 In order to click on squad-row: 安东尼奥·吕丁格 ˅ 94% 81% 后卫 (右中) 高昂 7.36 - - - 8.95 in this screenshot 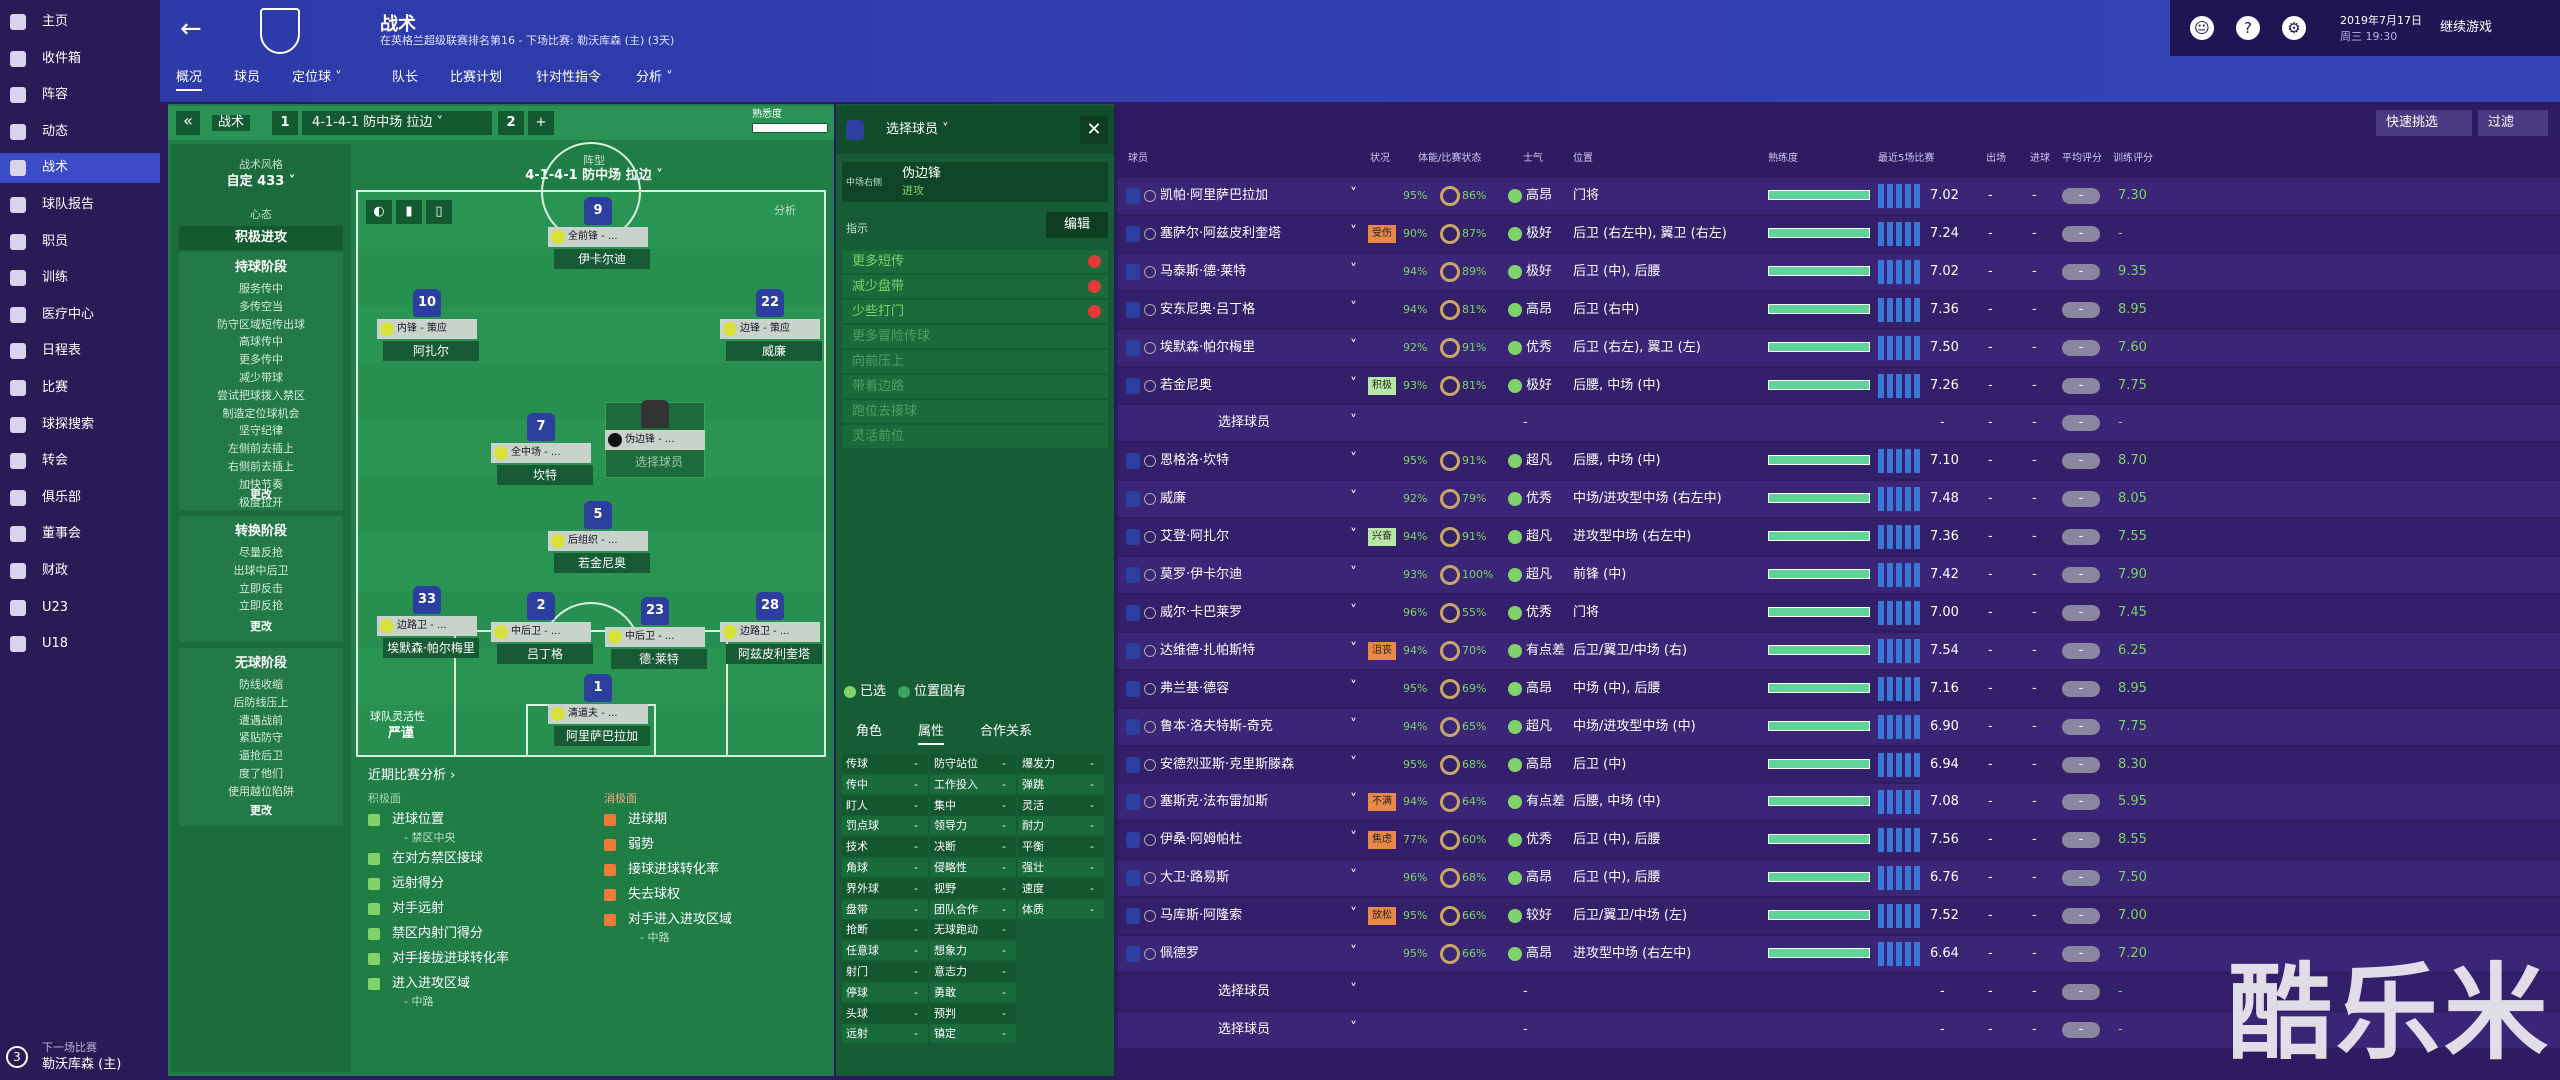, I will do `click(1839, 309)`.